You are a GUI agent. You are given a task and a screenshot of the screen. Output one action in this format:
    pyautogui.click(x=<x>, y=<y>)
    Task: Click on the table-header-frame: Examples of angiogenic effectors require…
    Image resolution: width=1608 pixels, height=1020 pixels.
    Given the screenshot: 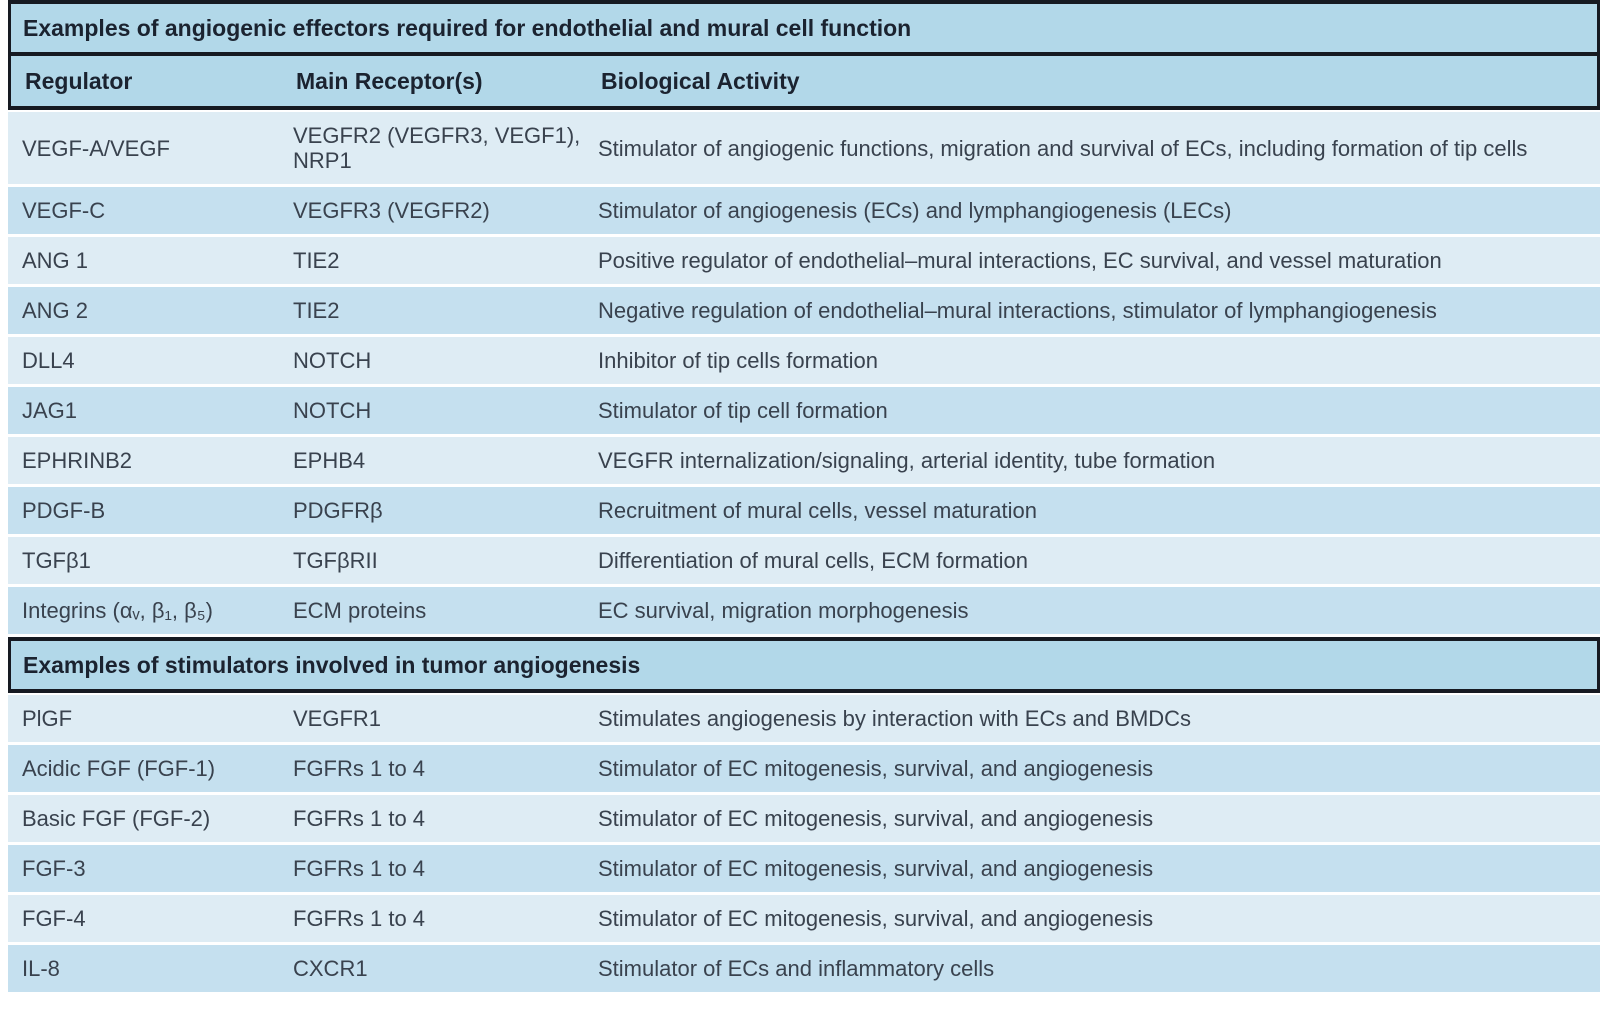 What is the action you would take?
    pyautogui.click(x=804, y=55)
    